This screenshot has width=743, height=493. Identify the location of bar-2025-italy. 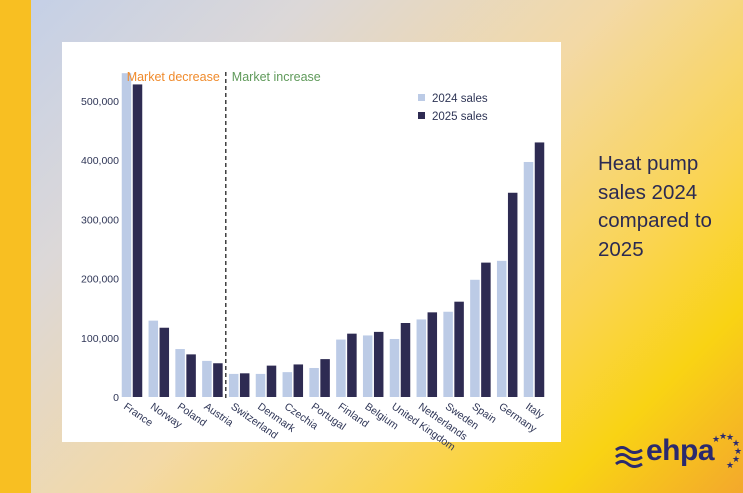
(539, 269).